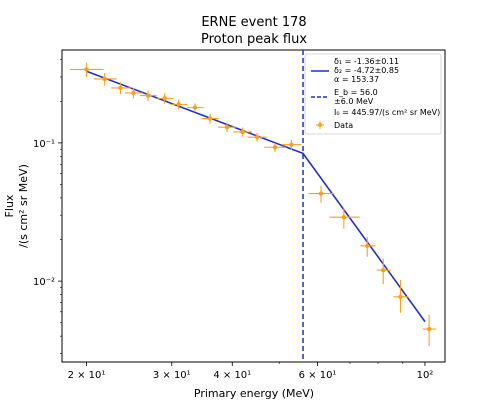 Image resolution: width=498 pixels, height=415 pixels. Describe the element at coordinates (23, 206) in the screenshot. I see `y-axis-label-line2: /(s cm² sr MeV)` at that location.